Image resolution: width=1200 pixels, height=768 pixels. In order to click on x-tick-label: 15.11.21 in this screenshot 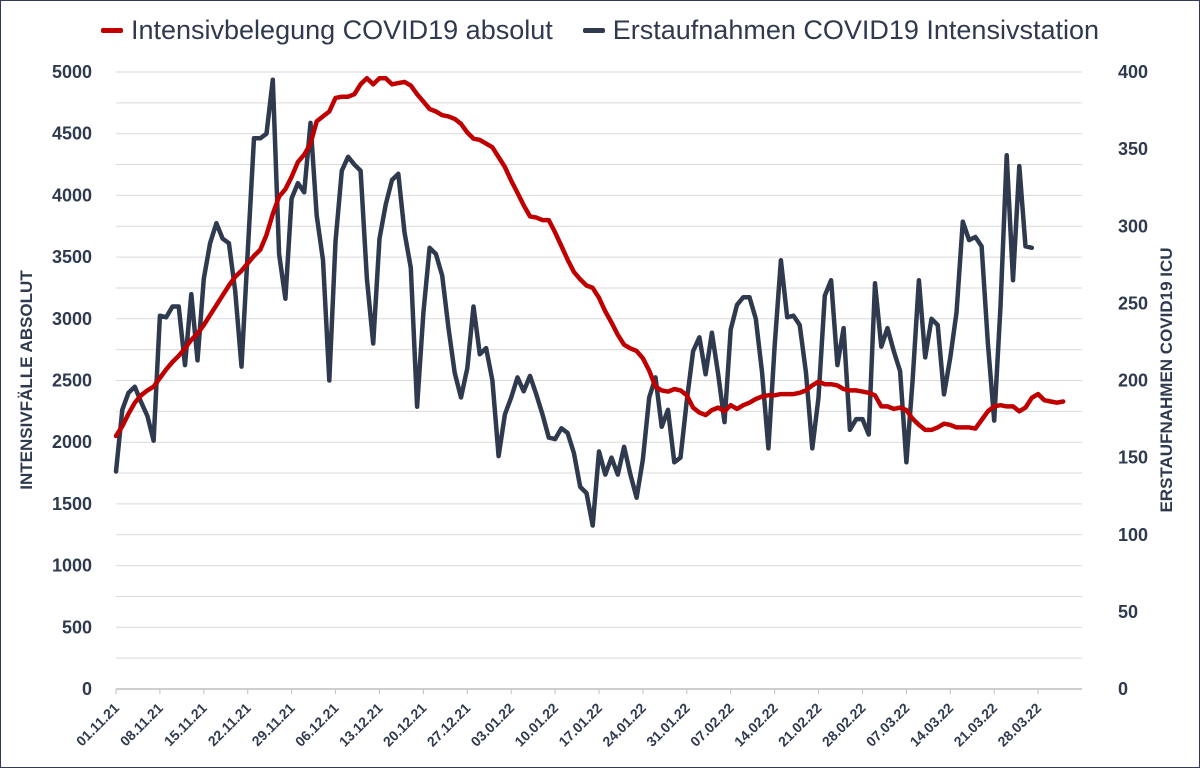, I will do `click(185, 724)`.